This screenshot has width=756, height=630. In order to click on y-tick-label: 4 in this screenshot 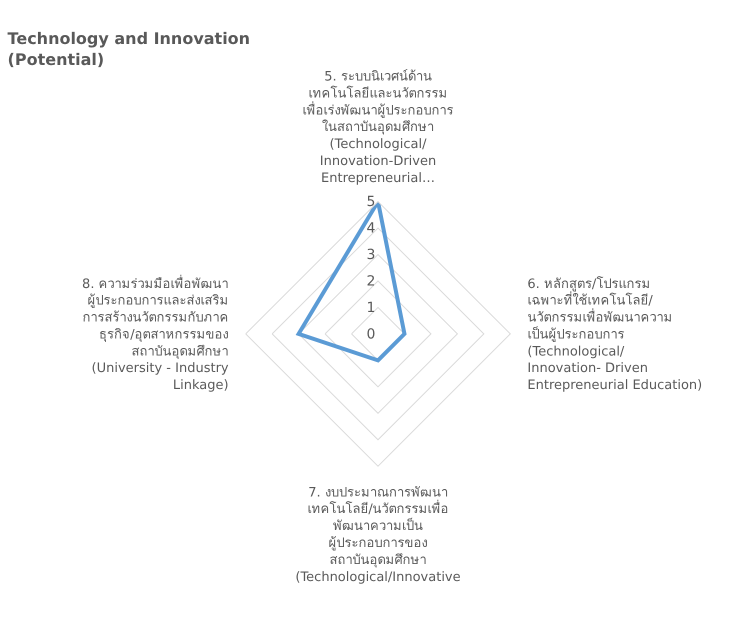, I will do `click(371, 228)`.